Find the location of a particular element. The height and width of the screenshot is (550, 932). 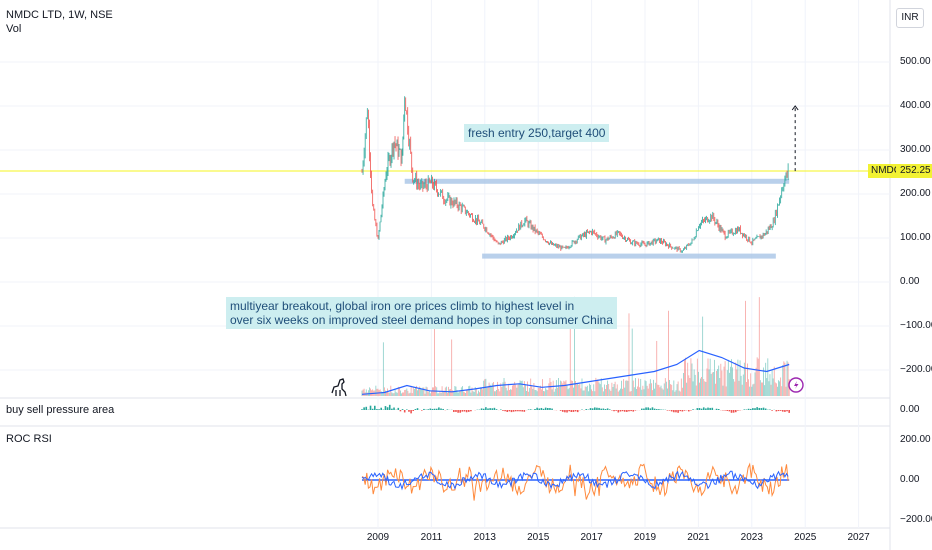

target-arrowhead is located at coordinates (795, 108).